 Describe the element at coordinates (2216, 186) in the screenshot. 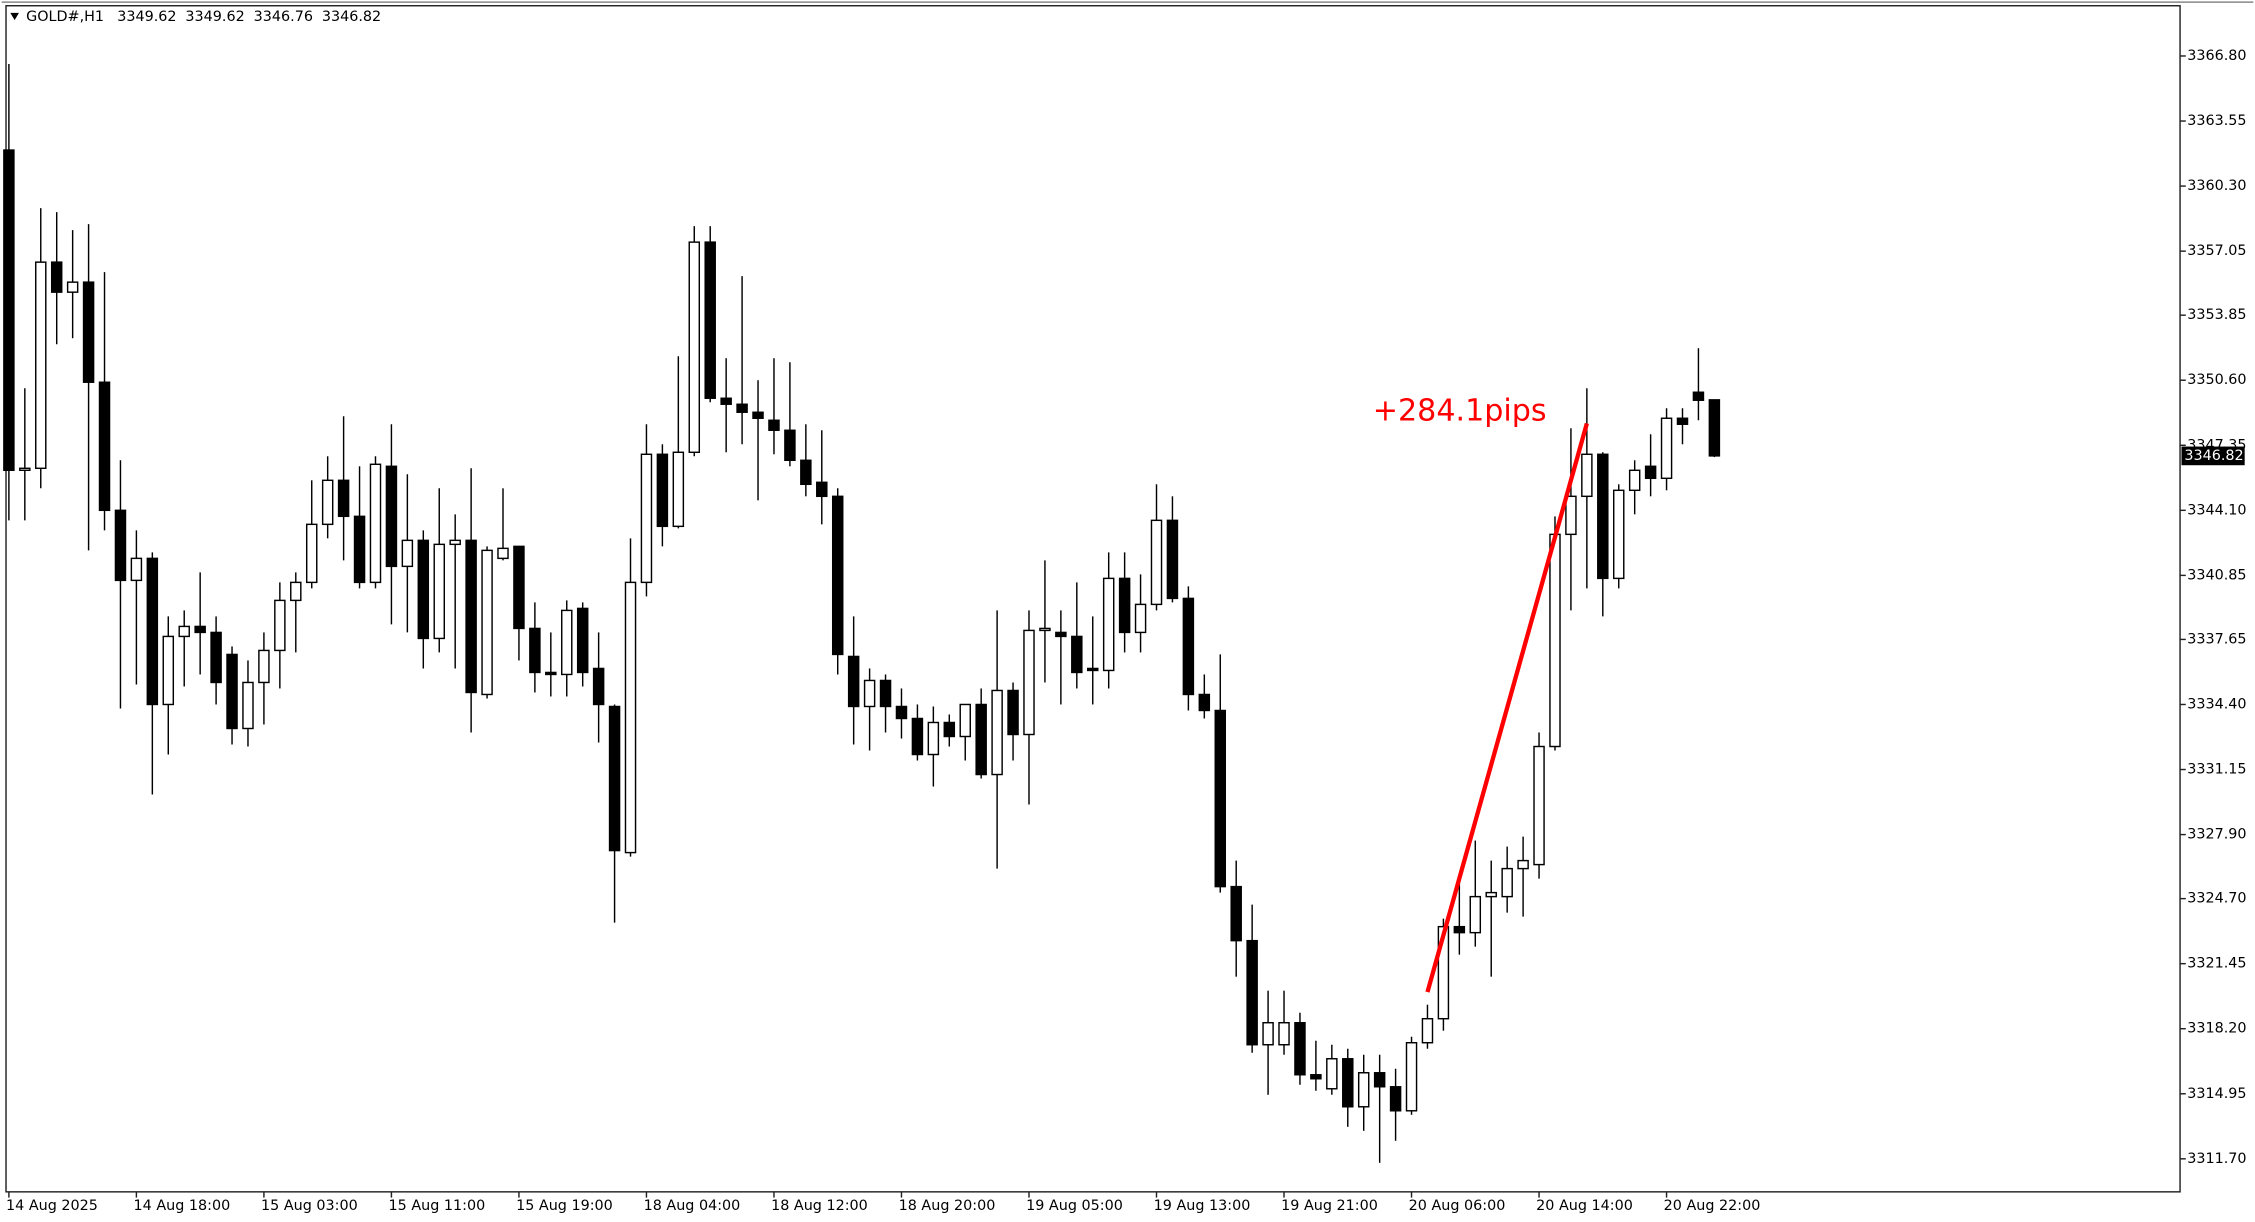

I see `y-tick-label: 3360.30` at that location.